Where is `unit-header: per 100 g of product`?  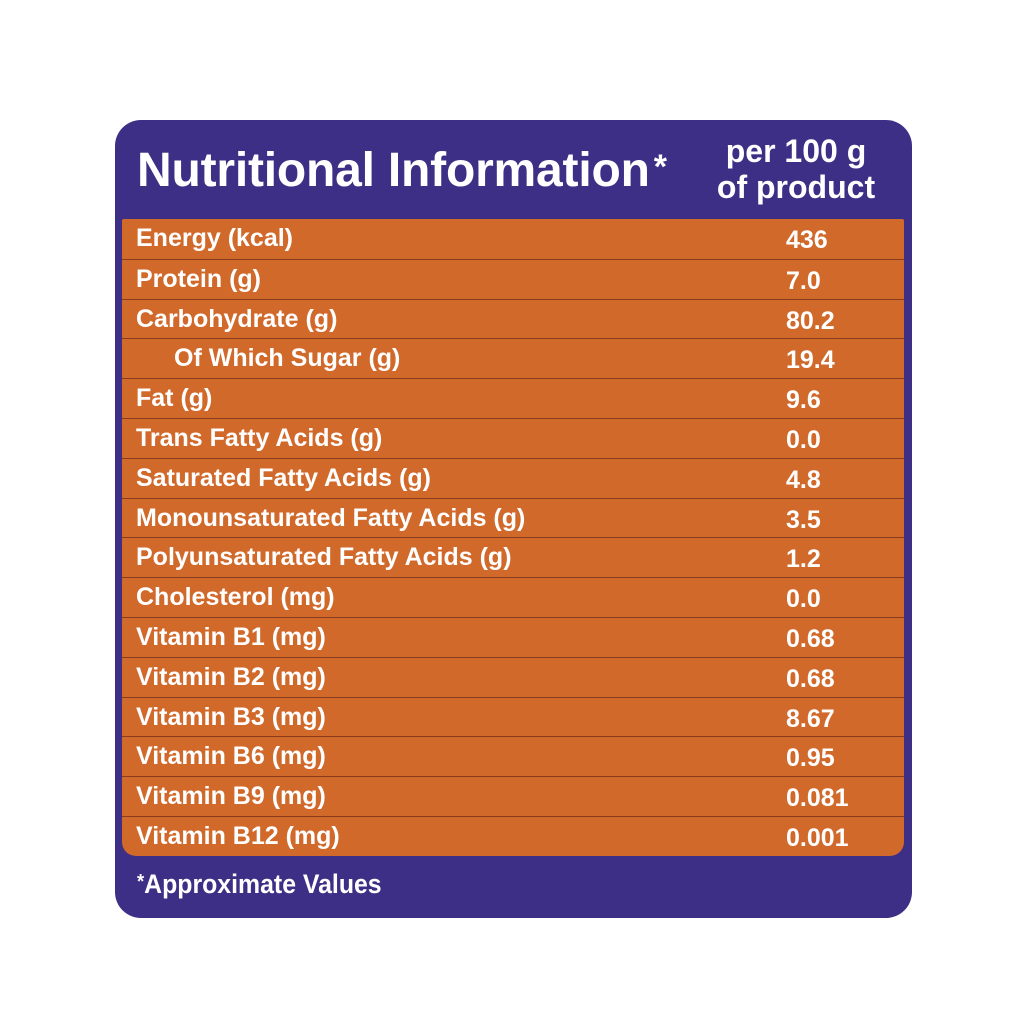
unit-header: per 100 g of product is located at coordinates (796, 169).